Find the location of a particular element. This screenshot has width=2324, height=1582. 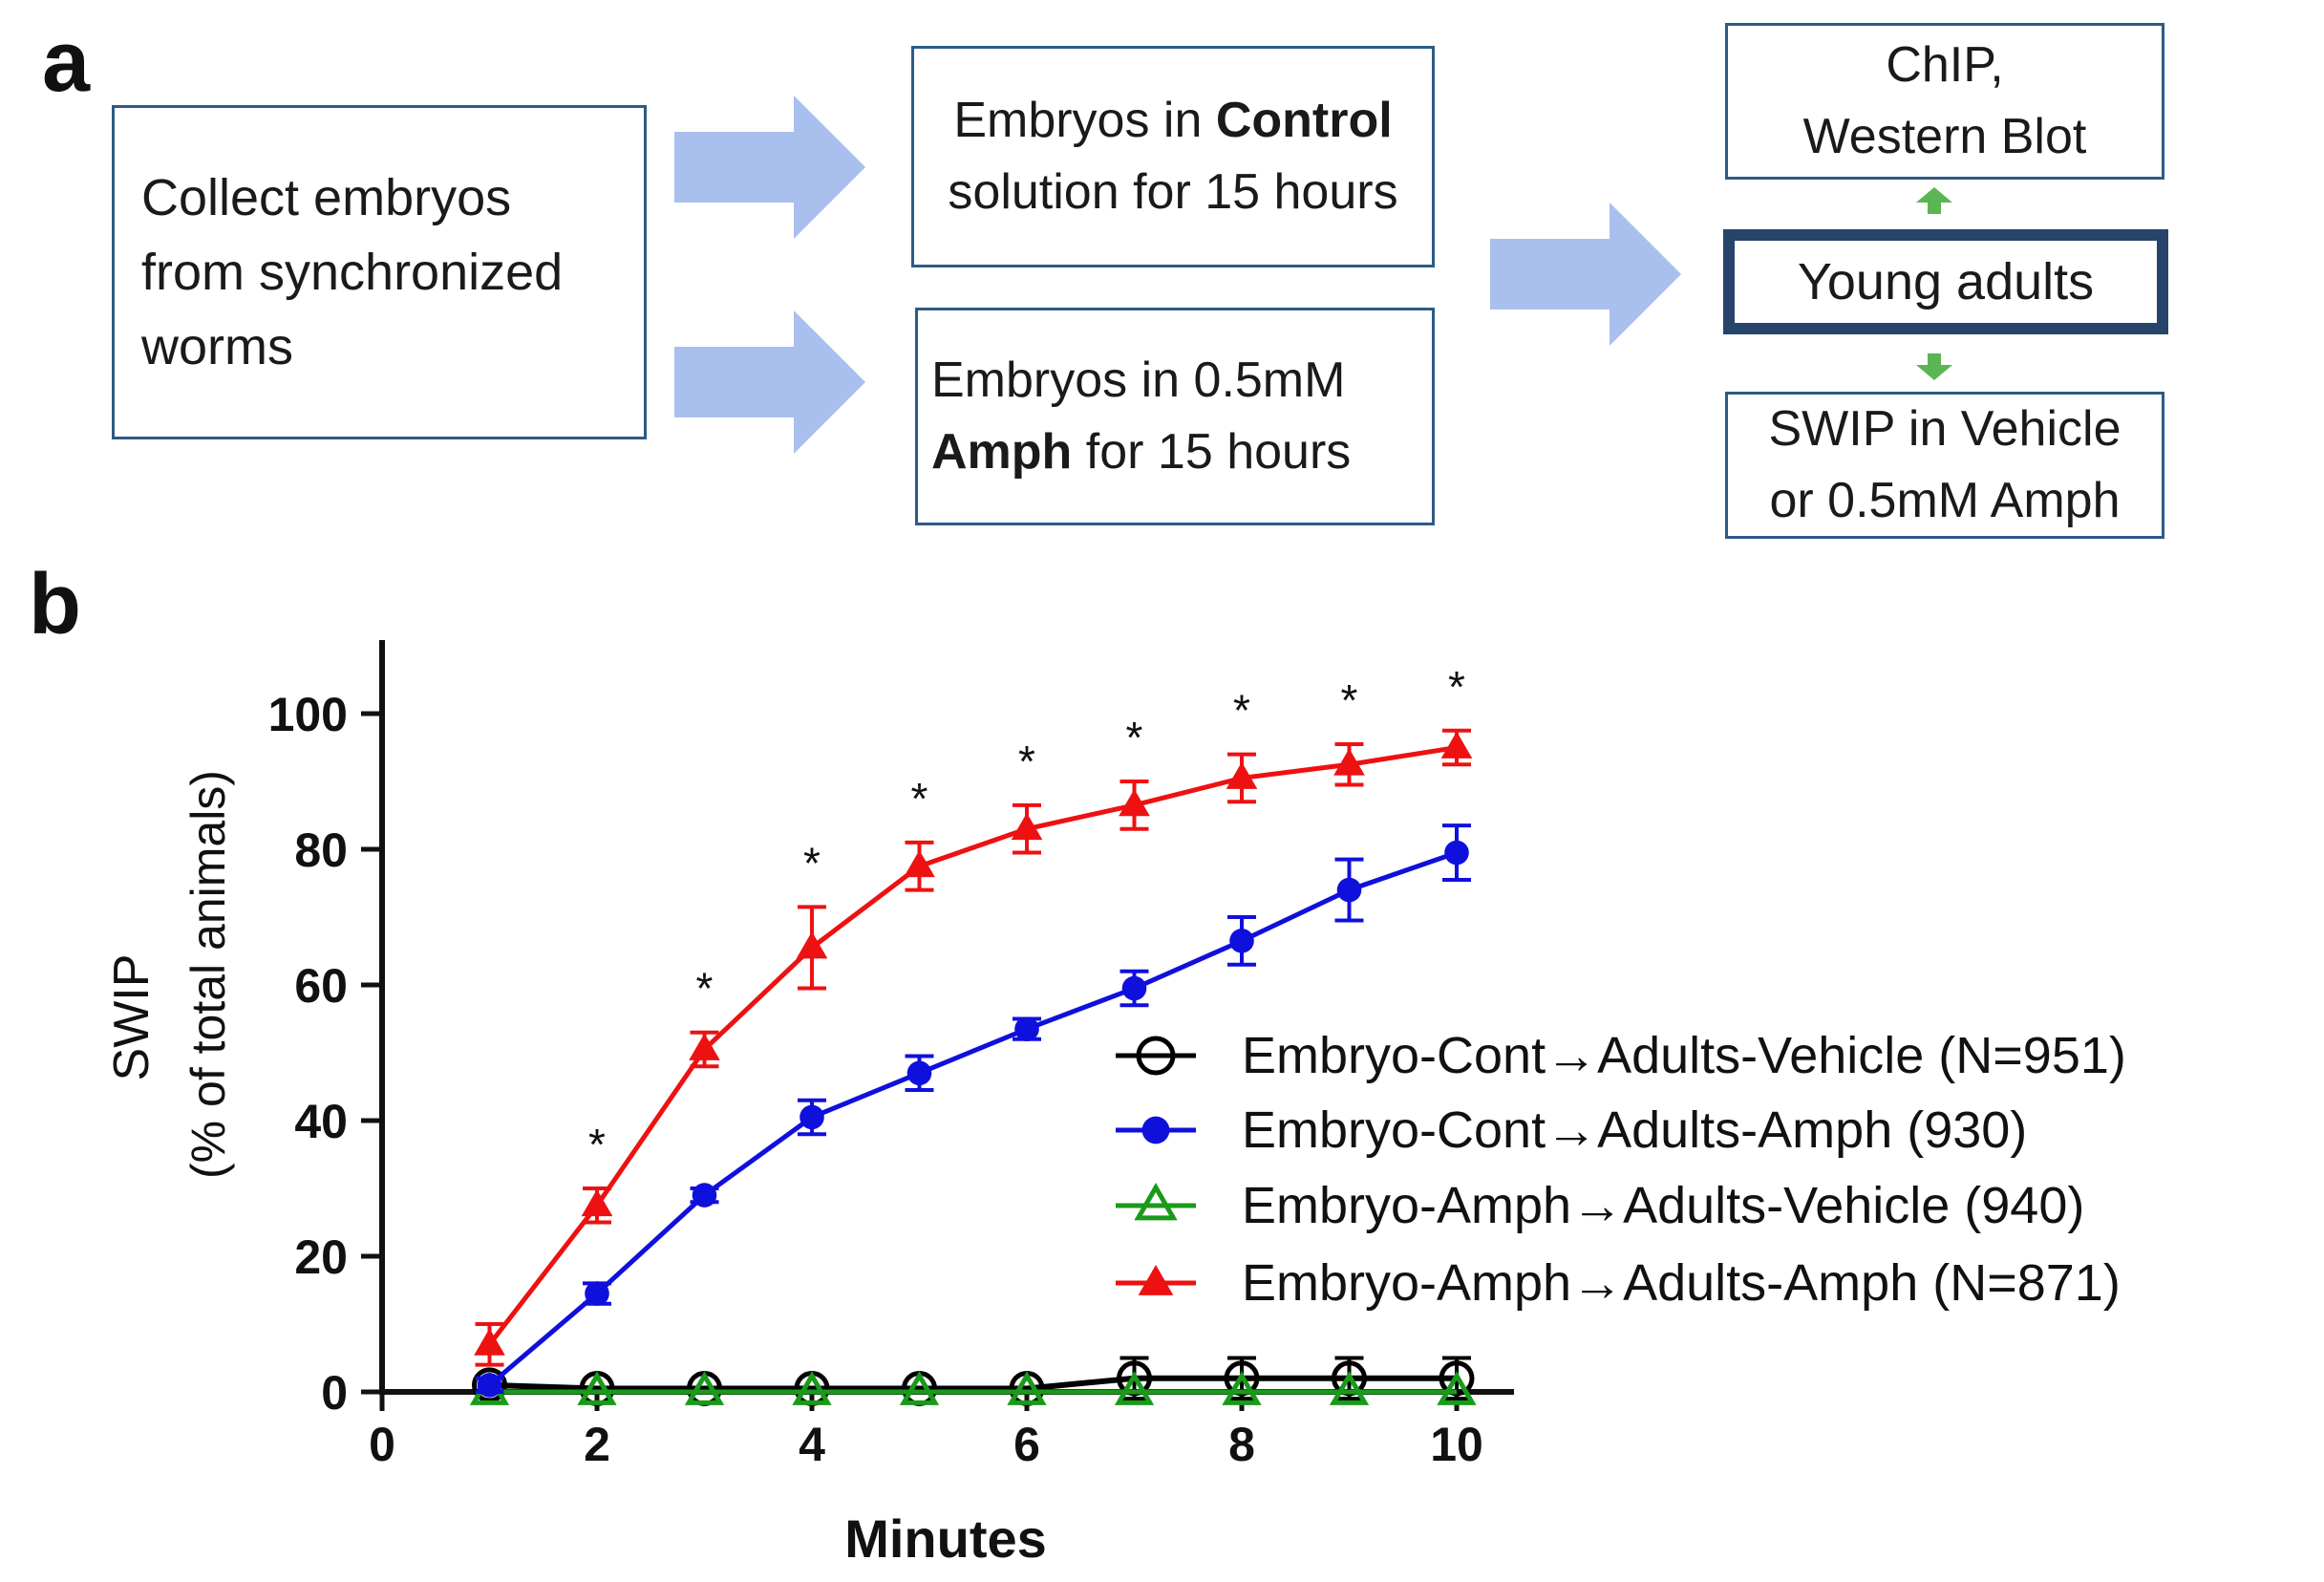

collect-embryos-box: Collect embryos from synchronized worms is located at coordinates (379, 272).